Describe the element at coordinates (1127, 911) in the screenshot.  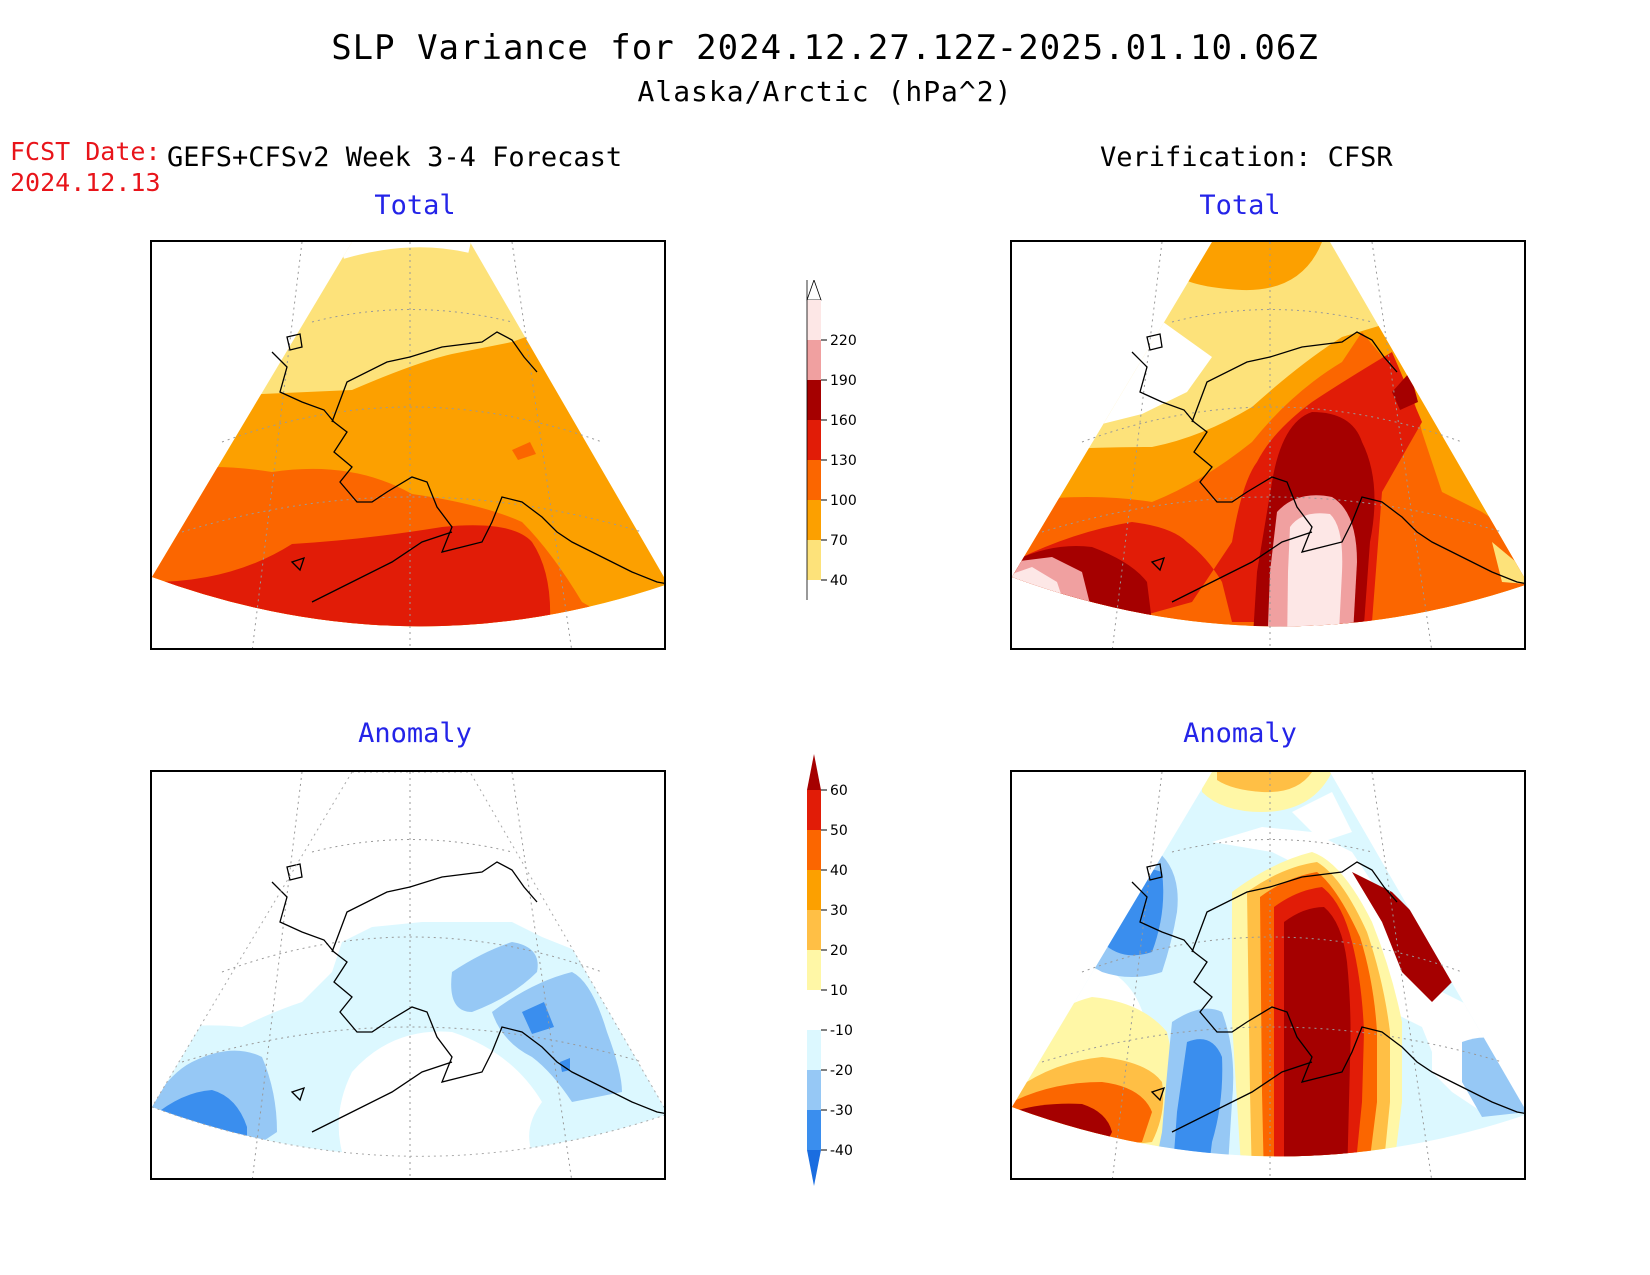
I see `shade-minus30-minus40-nw` at that location.